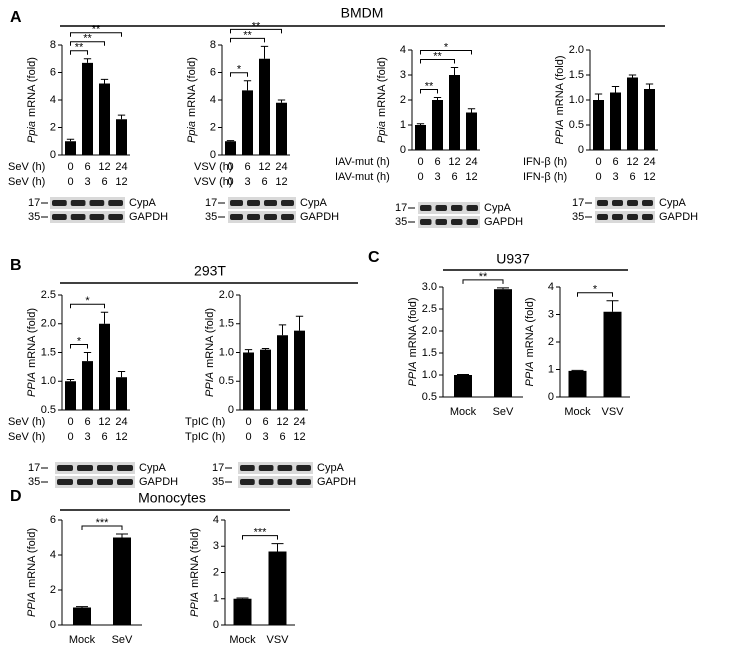  I want to click on y-axis-label: Ppia mRNA (fold), so click(192, 100).